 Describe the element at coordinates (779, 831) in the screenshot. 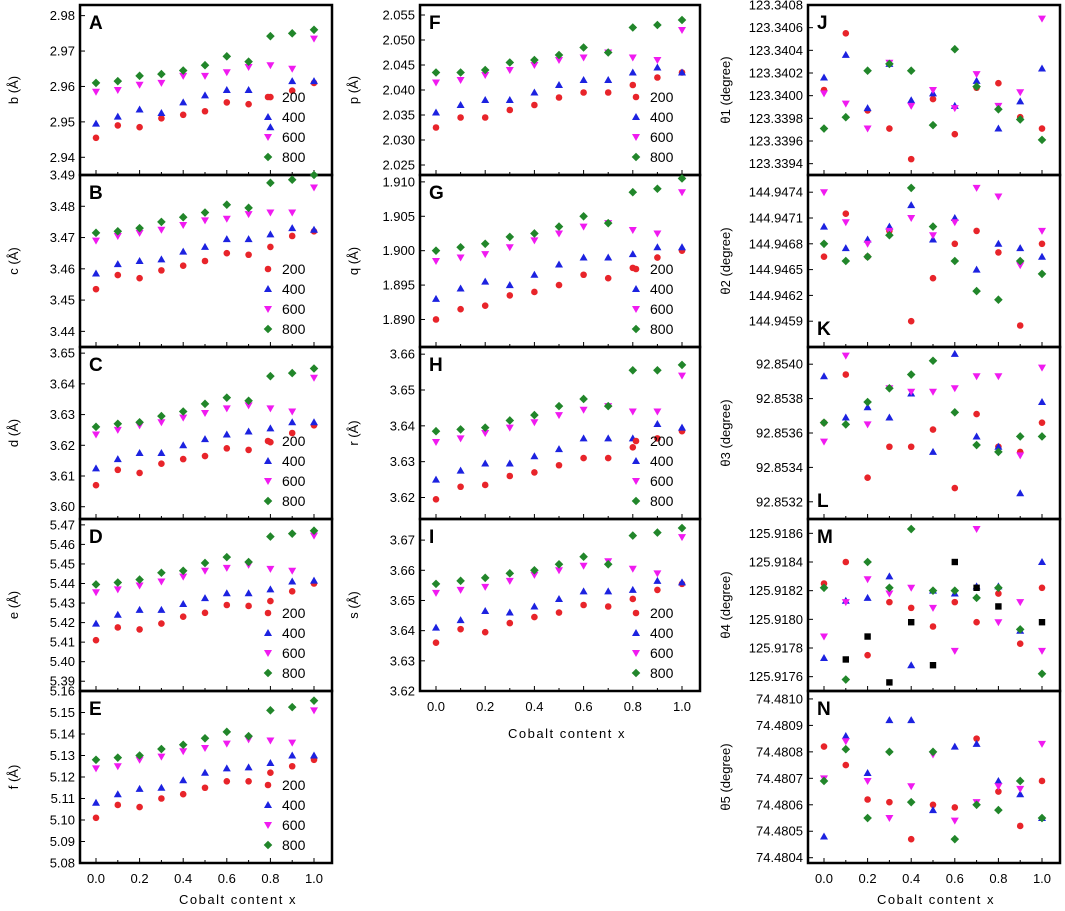

I see `y-tick-label: 74.4805` at that location.